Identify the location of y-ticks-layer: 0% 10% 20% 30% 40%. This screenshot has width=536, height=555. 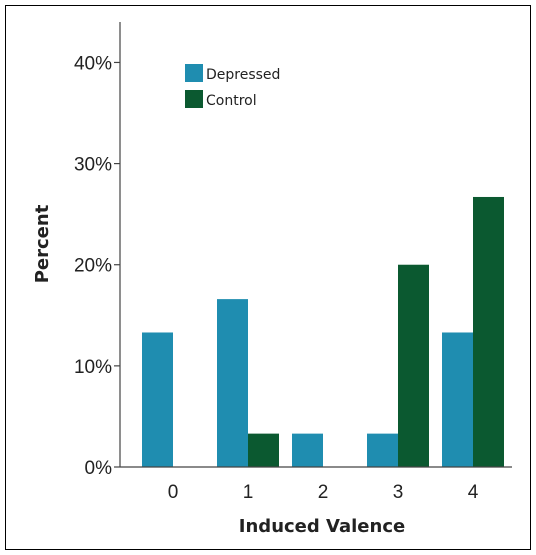
(97, 266).